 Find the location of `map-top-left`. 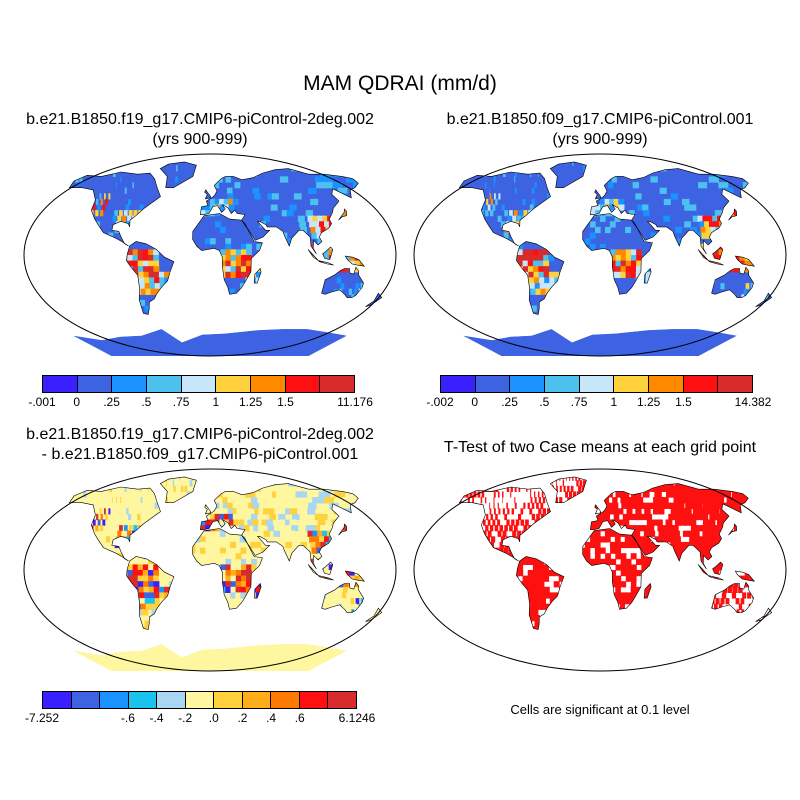

map-top-left is located at coordinates (210, 255).